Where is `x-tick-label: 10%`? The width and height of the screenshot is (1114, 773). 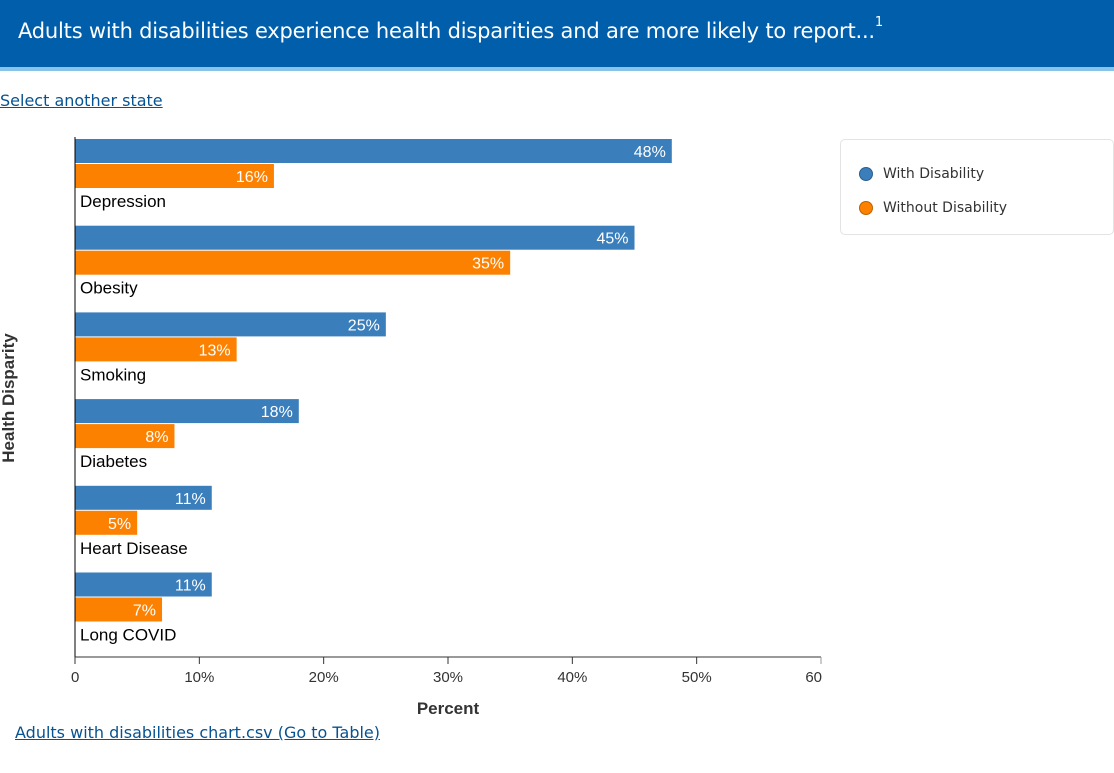 x-tick-label: 10% is located at coordinates (199, 677).